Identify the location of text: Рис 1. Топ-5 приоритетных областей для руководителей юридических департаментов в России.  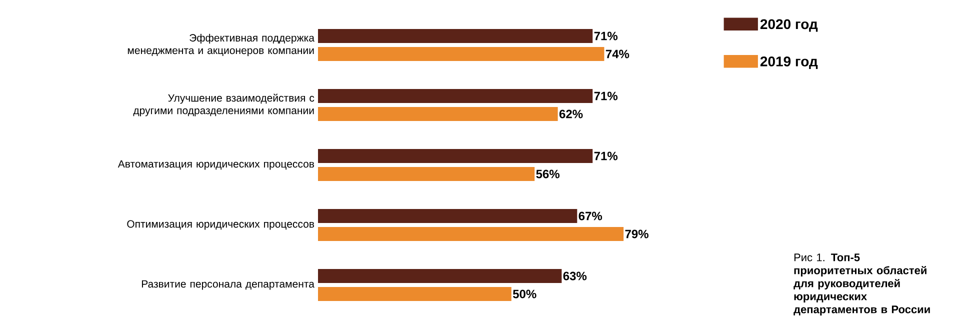
(862, 285).